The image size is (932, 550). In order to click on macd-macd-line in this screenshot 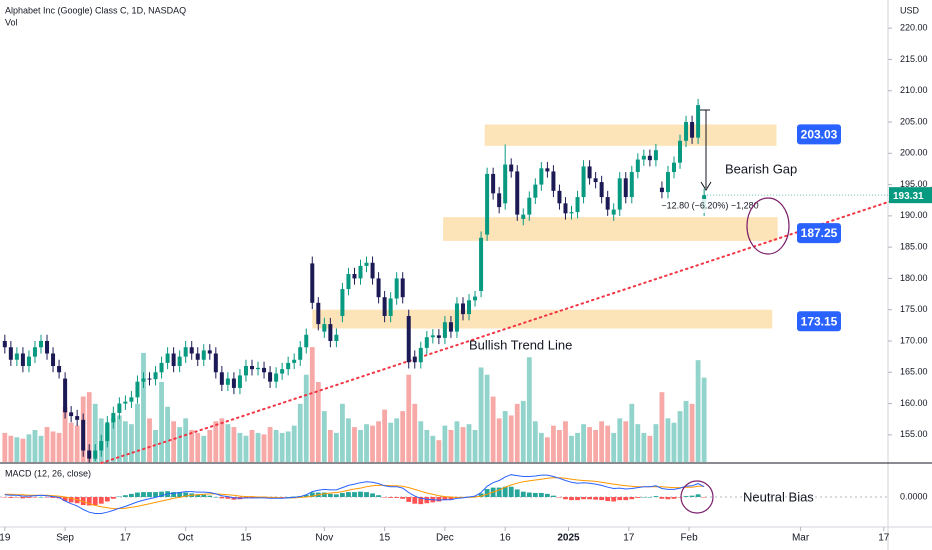, I will do `click(354, 494)`.